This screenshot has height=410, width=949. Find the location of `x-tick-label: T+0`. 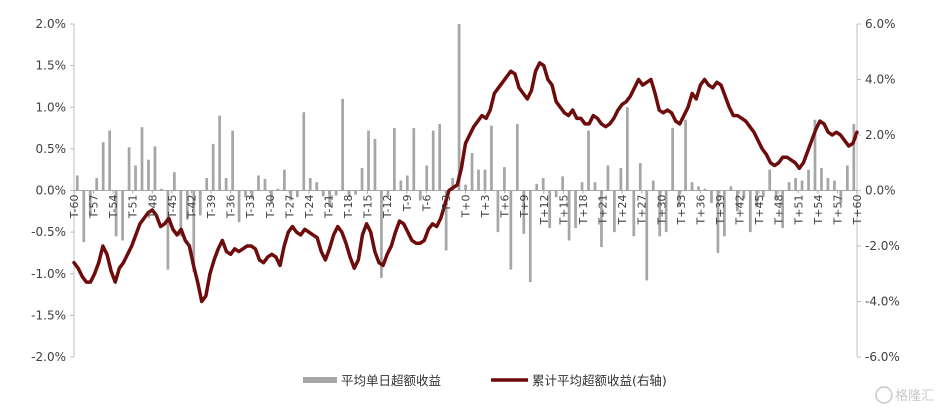

x-tick-label: T+0 is located at coordinates (466, 207).